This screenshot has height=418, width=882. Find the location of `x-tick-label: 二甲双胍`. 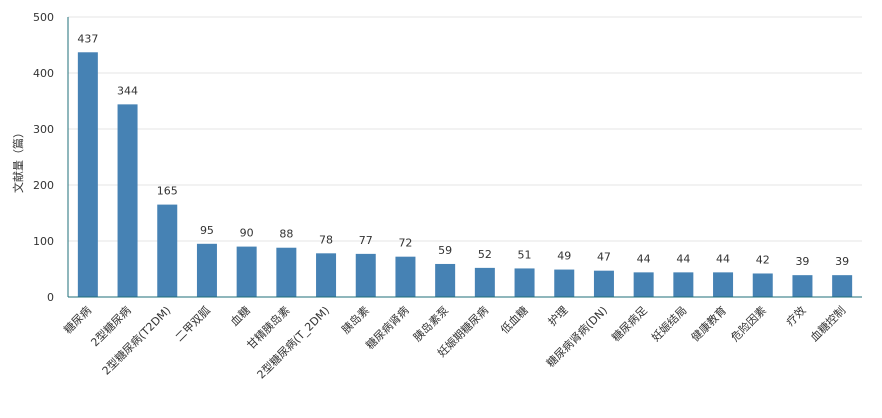

x-tick-label: 二甲双胍 is located at coordinates (192, 323).